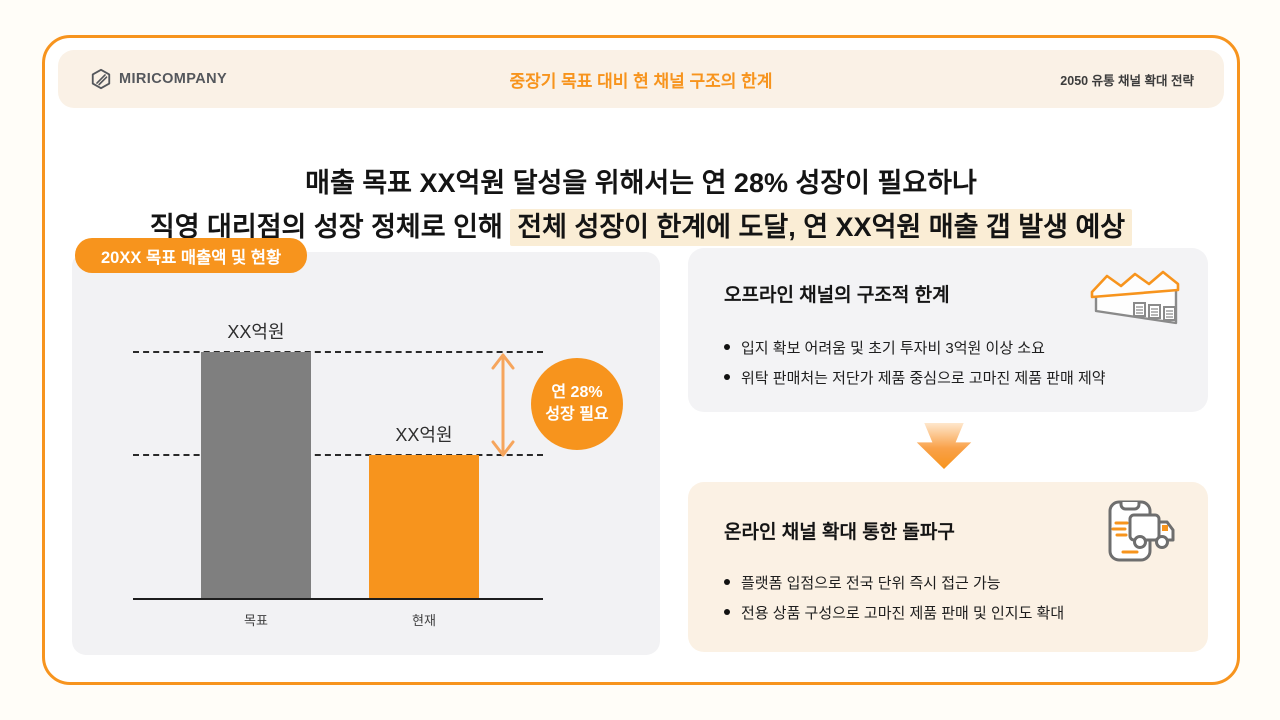  What do you see at coordinates (893, 348) in the screenshot?
I see `bullet-text: 입지 확보 어려움 및 초기 투자비 3억원 이상 소요` at bounding box center [893, 348].